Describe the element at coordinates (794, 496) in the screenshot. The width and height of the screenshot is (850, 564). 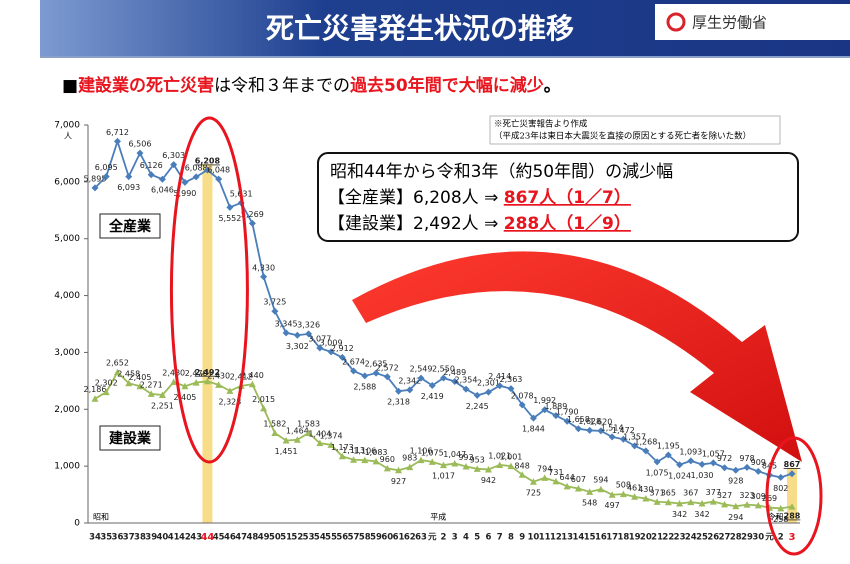
I see `emphasis-ring` at that location.